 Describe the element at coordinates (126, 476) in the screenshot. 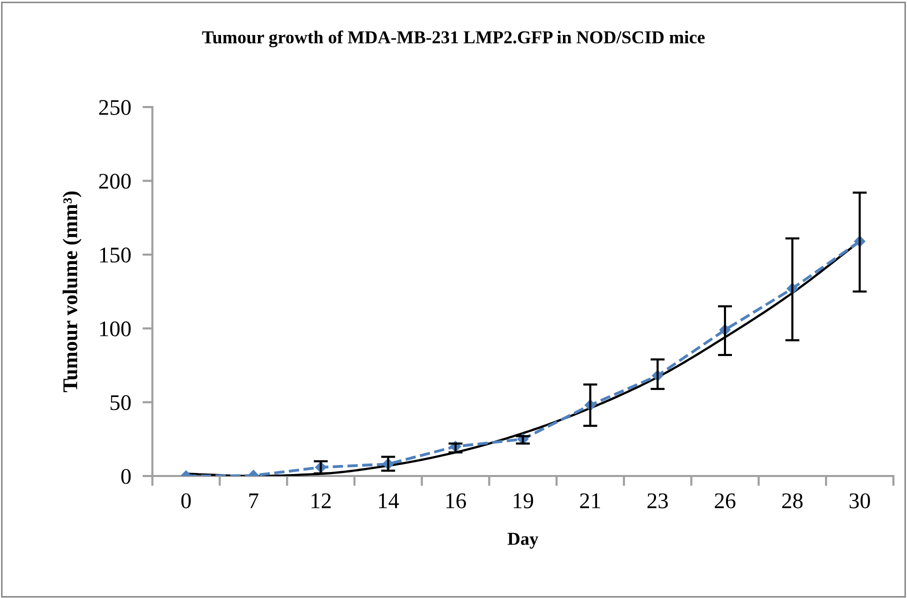

I see `y-tick-label: 0` at that location.